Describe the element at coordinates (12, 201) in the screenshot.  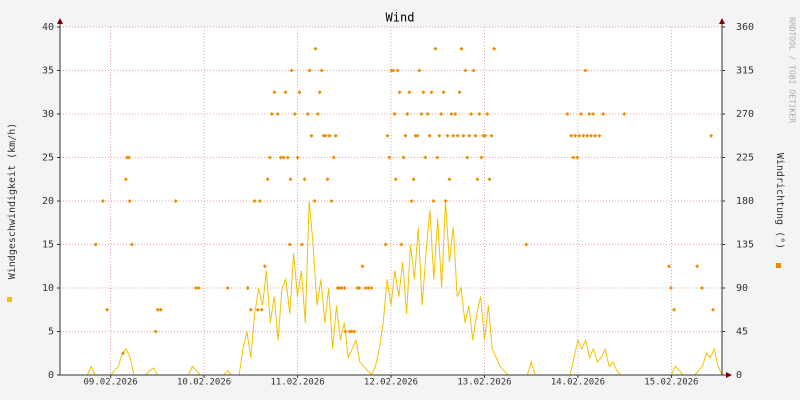
I see `y-axis-label: Windgeschwindigkeit (km/h)` at that location.